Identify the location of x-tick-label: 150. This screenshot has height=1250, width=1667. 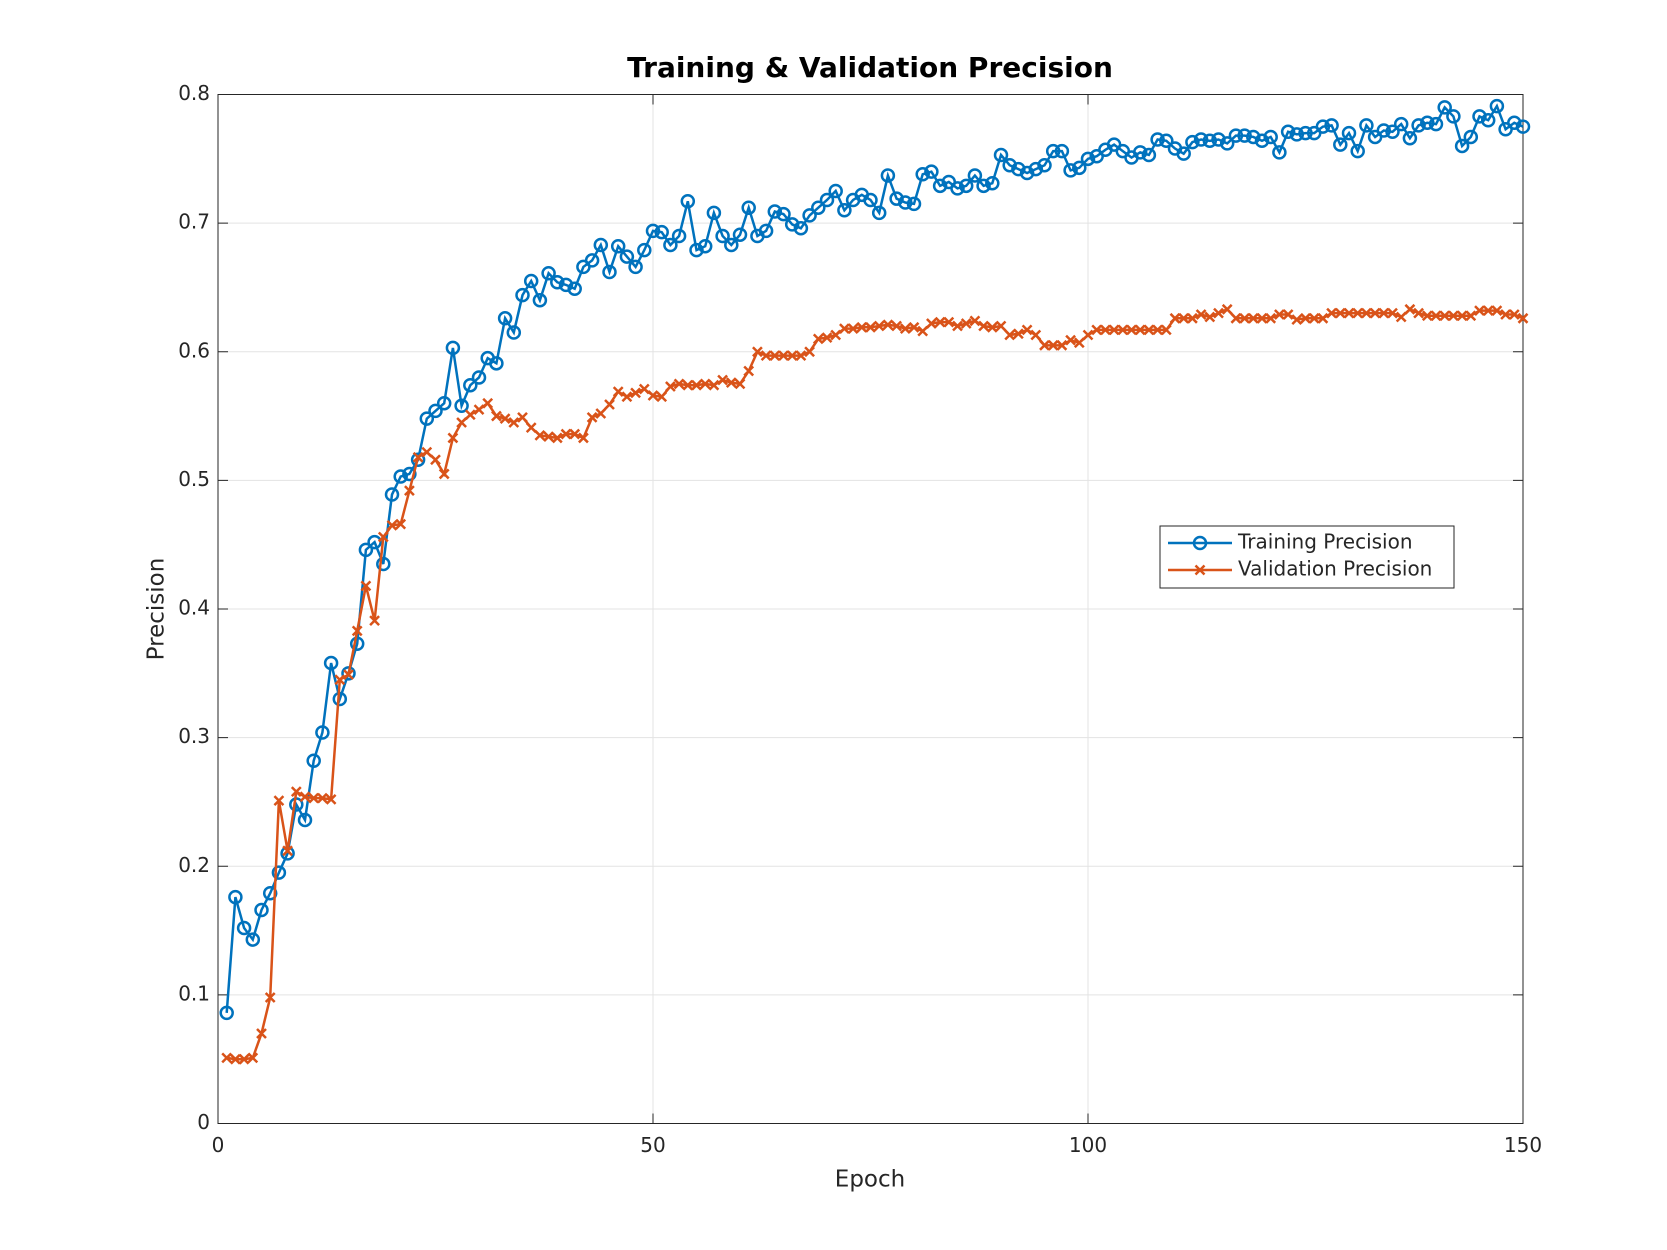
(1523, 1145).